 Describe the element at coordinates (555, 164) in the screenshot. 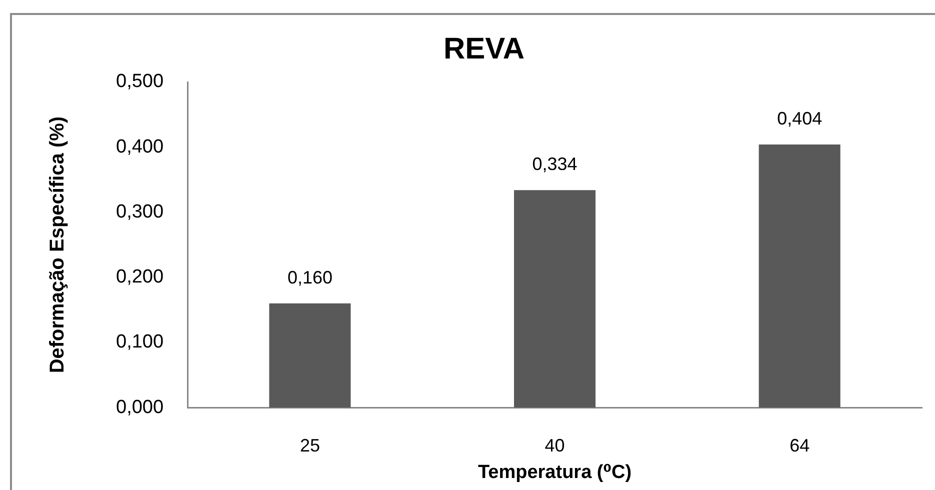

I see `data-label: 0,334` at that location.